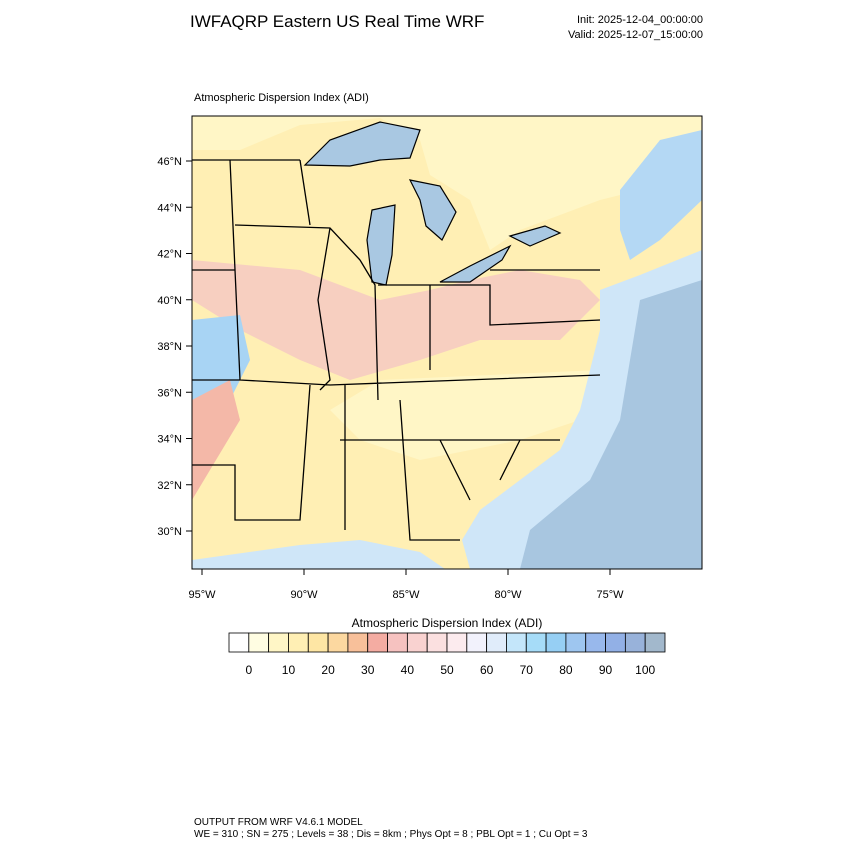  Describe the element at coordinates (432, 210) in the screenshot. I see `lake-huron` at that location.